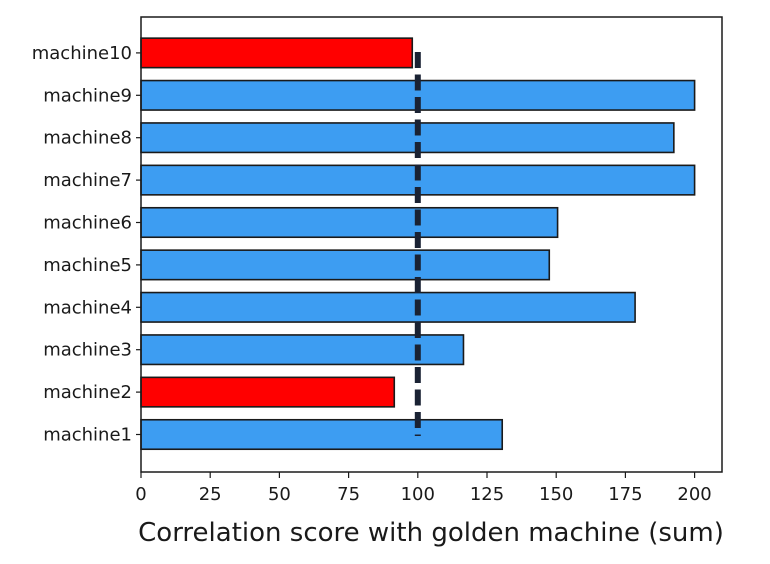  Describe the element at coordinates (268, 392) in the screenshot. I see `bar-machine2` at that location.